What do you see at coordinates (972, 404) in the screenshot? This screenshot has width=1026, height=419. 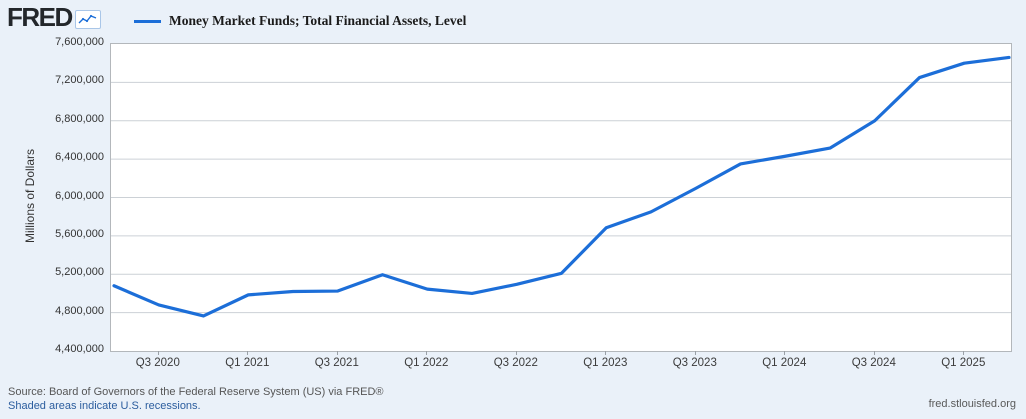 I see `fred-site-link: fred.stlouisfed.org` at bounding box center [972, 404].